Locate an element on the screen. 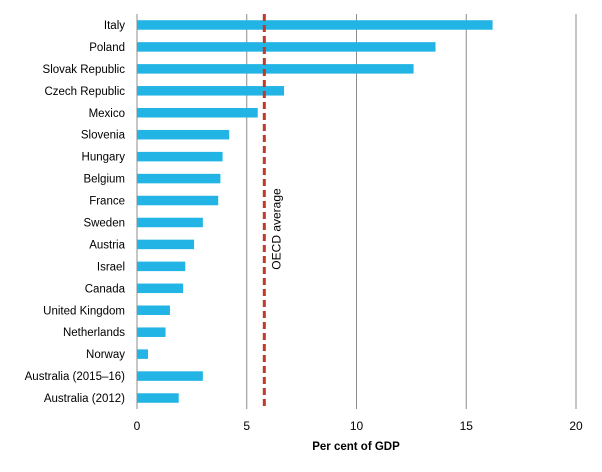 The image size is (602, 472). category-label: Mexico is located at coordinates (107, 114).